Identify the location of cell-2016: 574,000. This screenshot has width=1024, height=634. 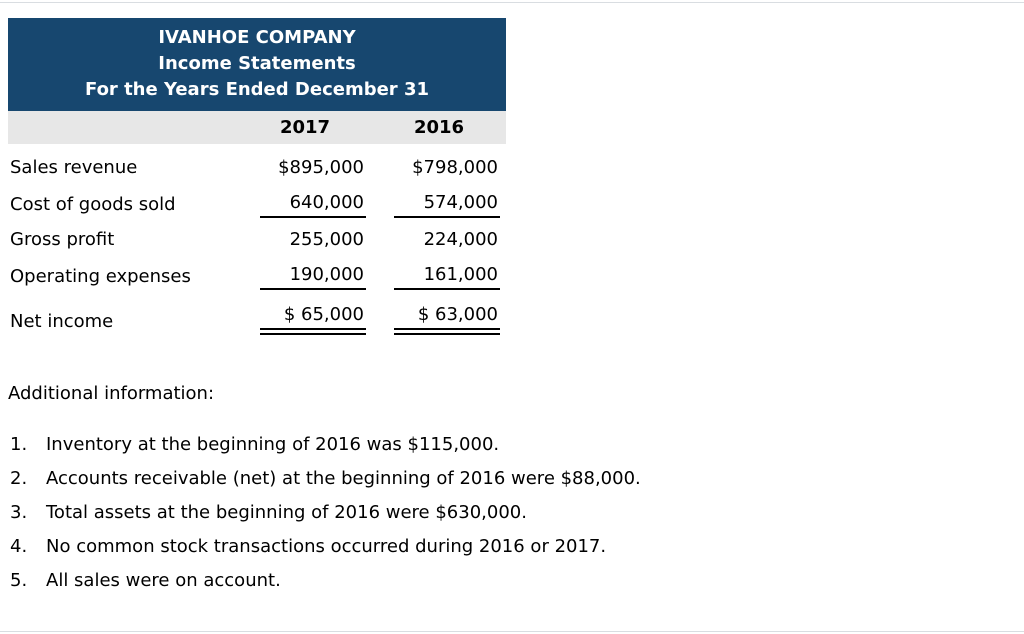
(439, 205).